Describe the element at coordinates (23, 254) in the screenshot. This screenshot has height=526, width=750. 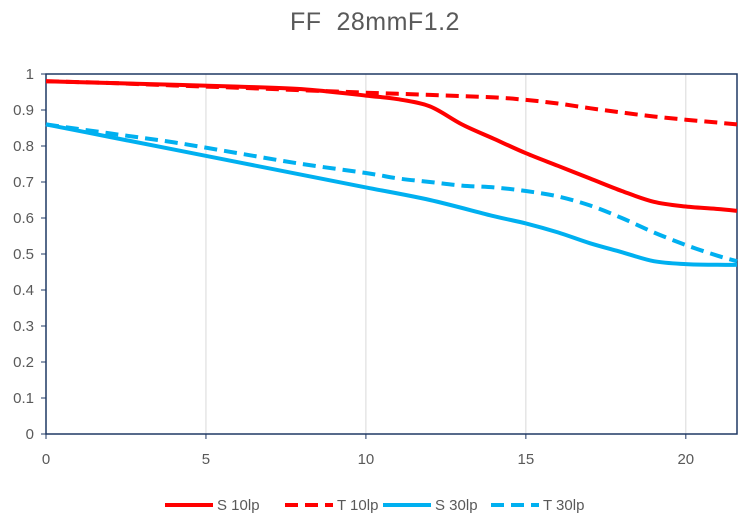
I see `y-tick-label: 0.5` at that location.